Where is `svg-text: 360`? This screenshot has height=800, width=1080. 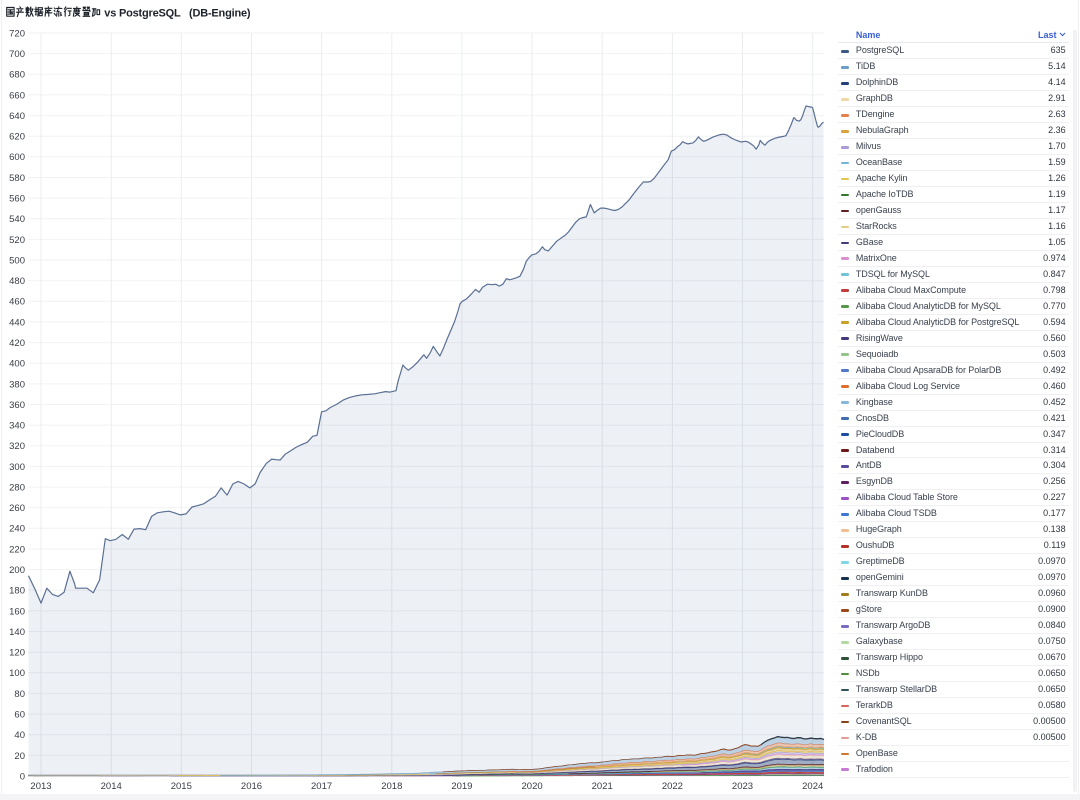 svg-text: 360 is located at coordinates (17, 405).